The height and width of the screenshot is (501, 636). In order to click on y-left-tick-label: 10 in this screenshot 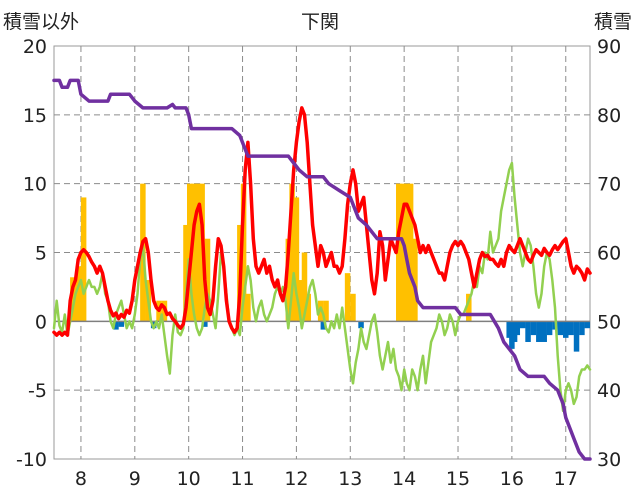, I will do `click(35, 185)`.